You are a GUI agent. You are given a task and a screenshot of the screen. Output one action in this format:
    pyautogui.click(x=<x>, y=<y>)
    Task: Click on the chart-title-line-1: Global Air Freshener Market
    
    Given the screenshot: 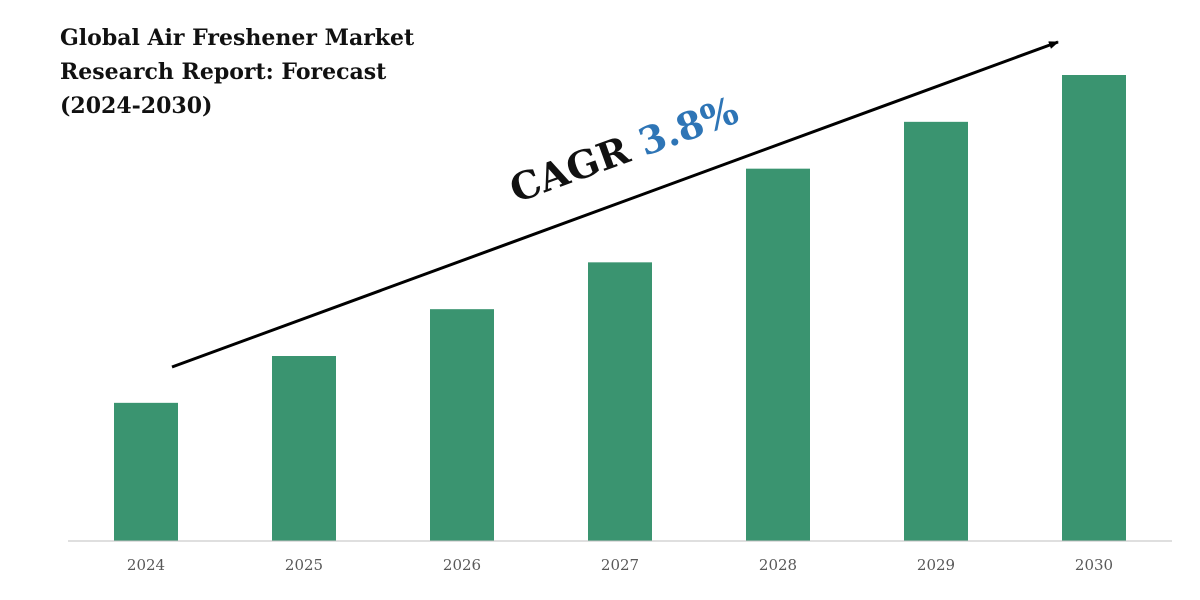 What is the action you would take?
    pyautogui.click(x=237, y=38)
    